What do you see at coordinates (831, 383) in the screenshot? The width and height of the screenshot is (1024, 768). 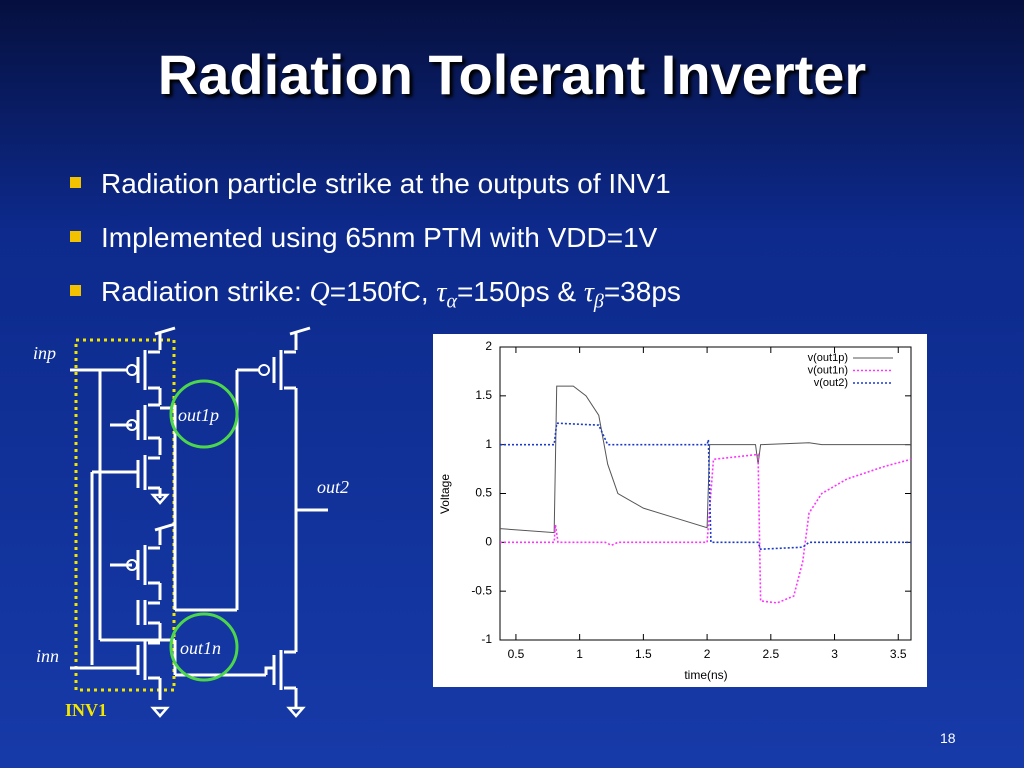 I see `legend-label: v(out2)` at bounding box center [831, 383].